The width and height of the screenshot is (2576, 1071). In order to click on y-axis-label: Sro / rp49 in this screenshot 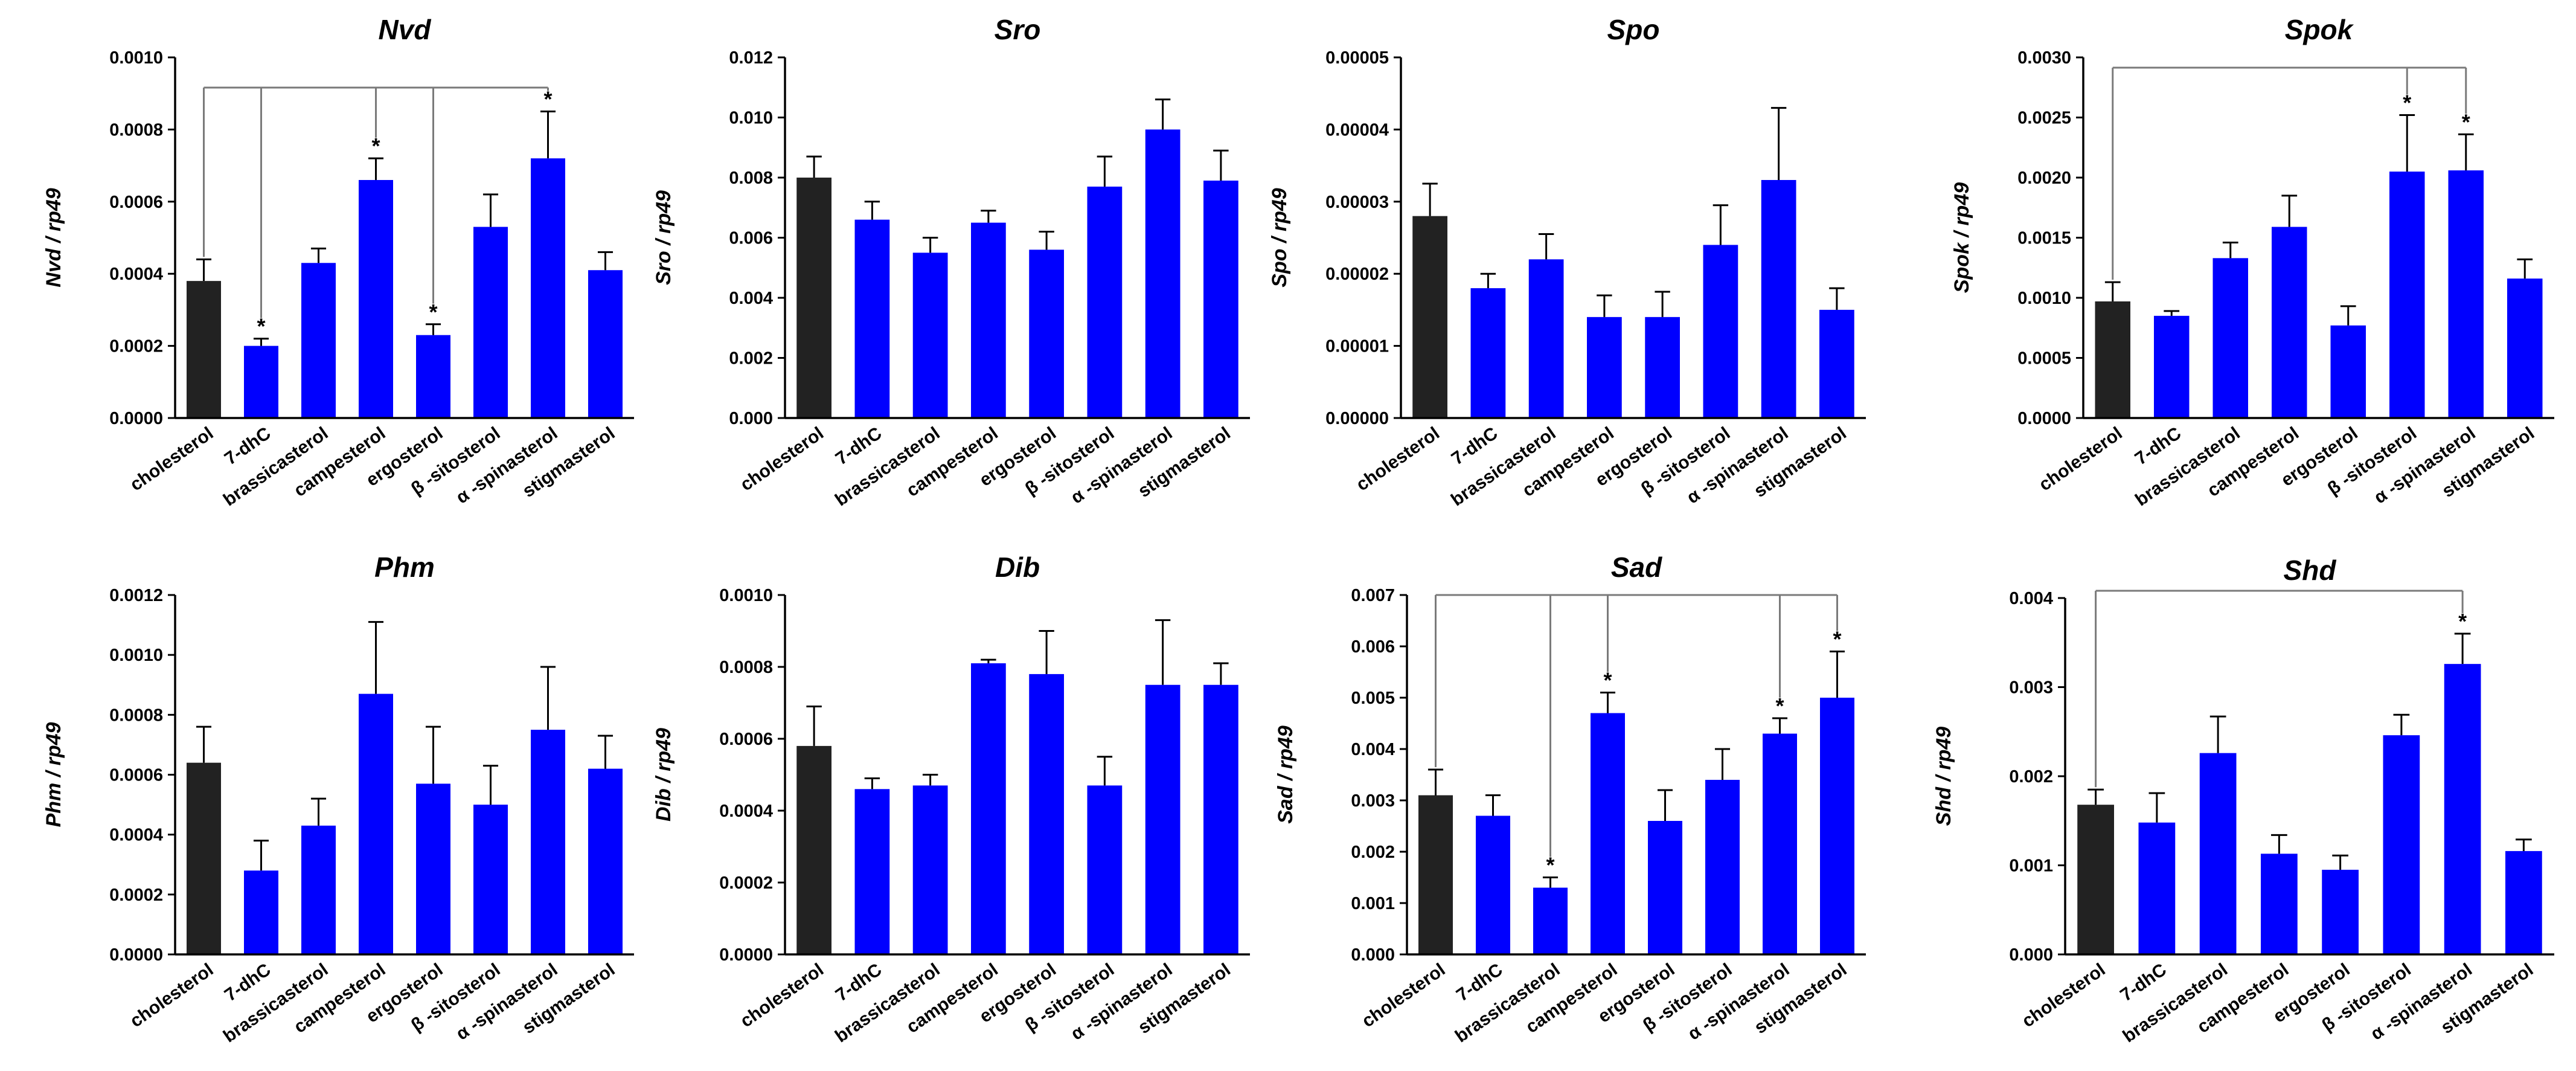, I will do `click(663, 237)`.